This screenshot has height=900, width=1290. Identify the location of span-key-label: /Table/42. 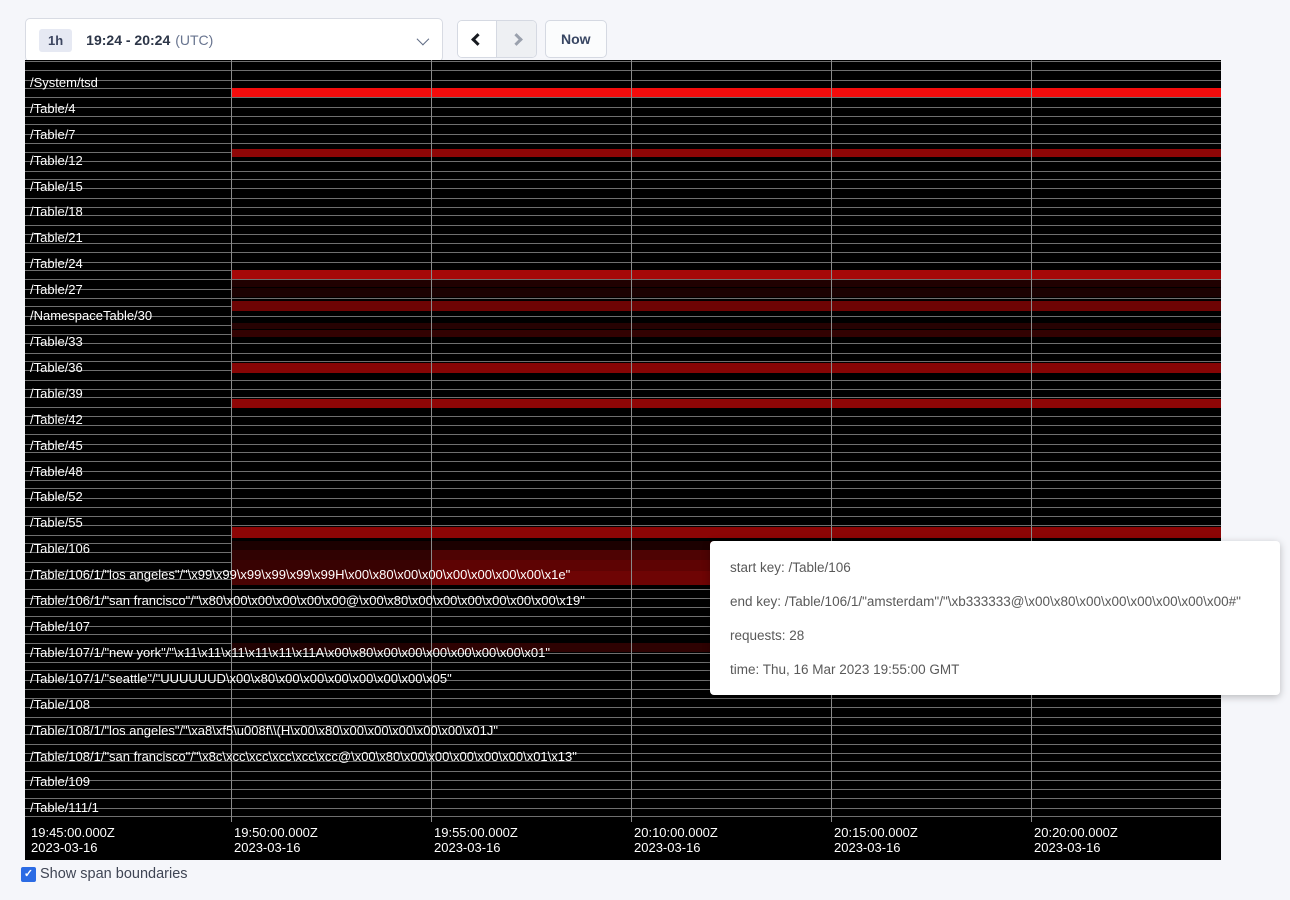
(56, 419).